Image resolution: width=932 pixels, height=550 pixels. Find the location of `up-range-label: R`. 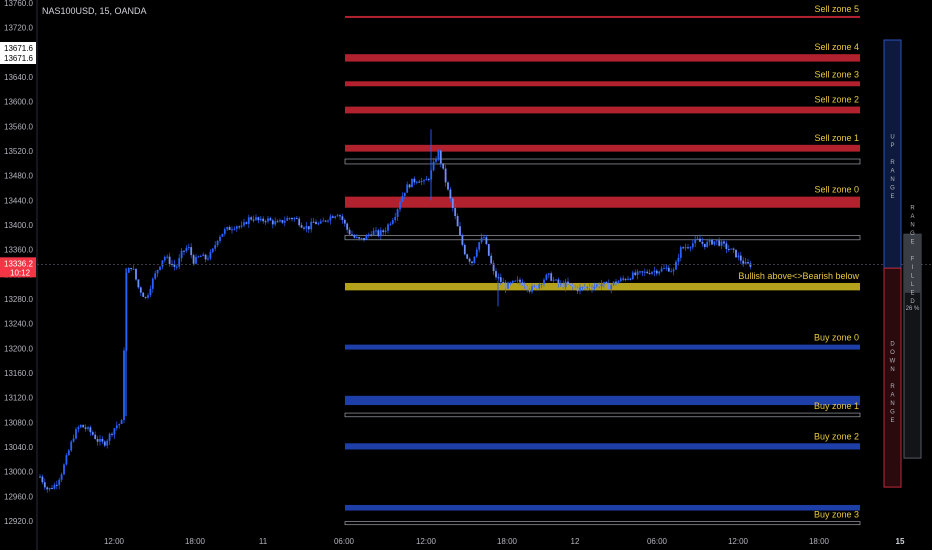

up-range-label: R is located at coordinates (892, 163).